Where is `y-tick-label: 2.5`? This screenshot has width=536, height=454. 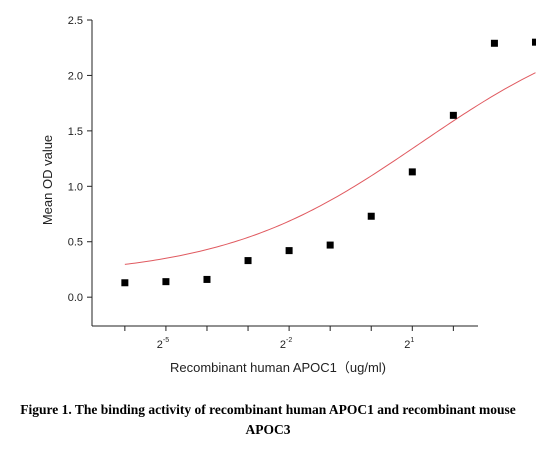 y-tick-label: 2.5 is located at coordinates (75, 21).